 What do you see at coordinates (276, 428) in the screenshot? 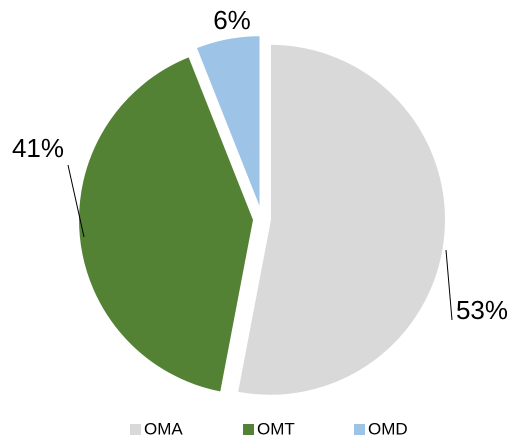
I see `legend-label: OMT` at bounding box center [276, 428].